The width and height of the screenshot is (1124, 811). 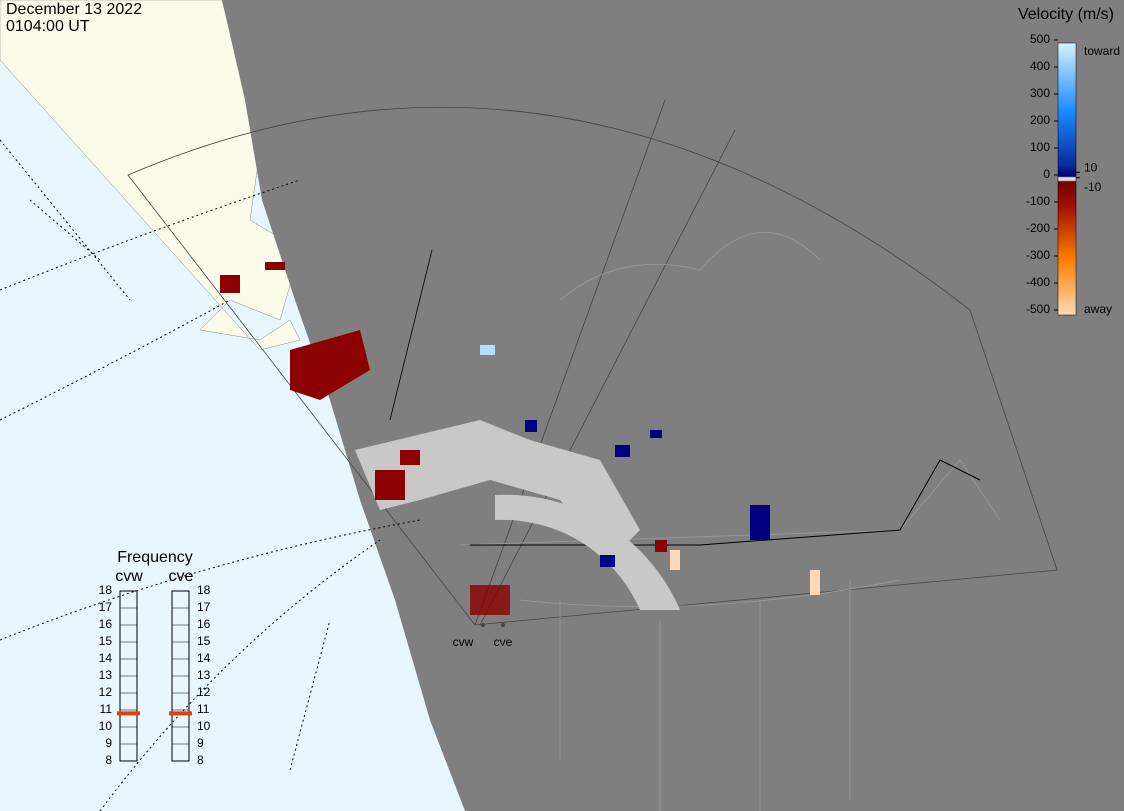 I want to click on toward-label: toward, so click(x=1102, y=51).